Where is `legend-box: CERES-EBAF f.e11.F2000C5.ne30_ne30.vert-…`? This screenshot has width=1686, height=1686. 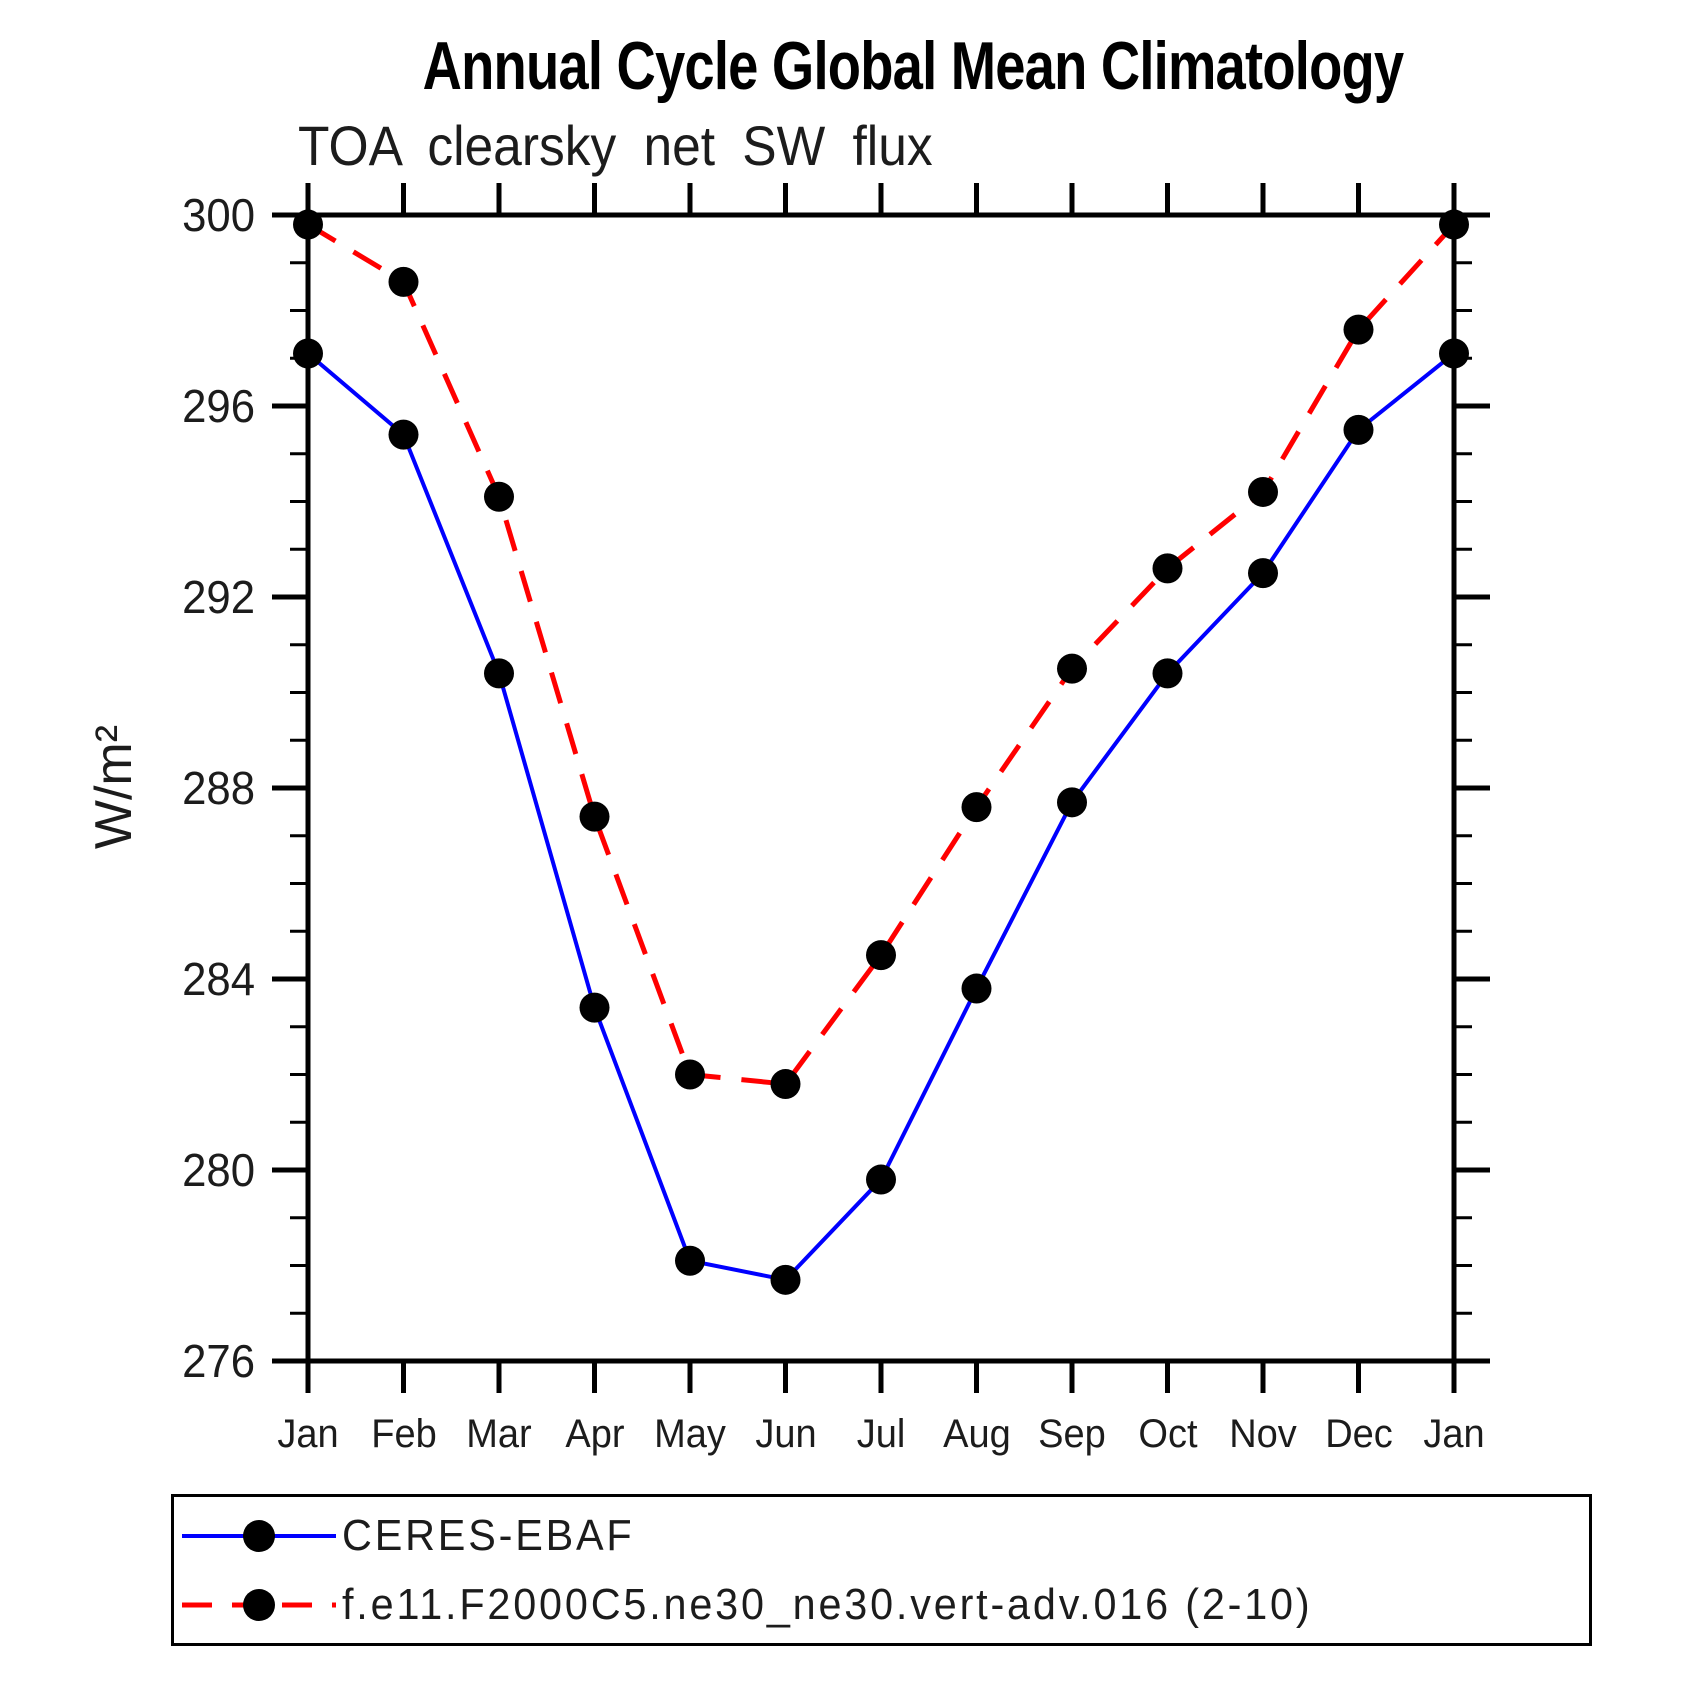 legend-box: CERES-EBAF f.e11.F2000C5.ne30_ne30.vert-… is located at coordinates (881, 1570).